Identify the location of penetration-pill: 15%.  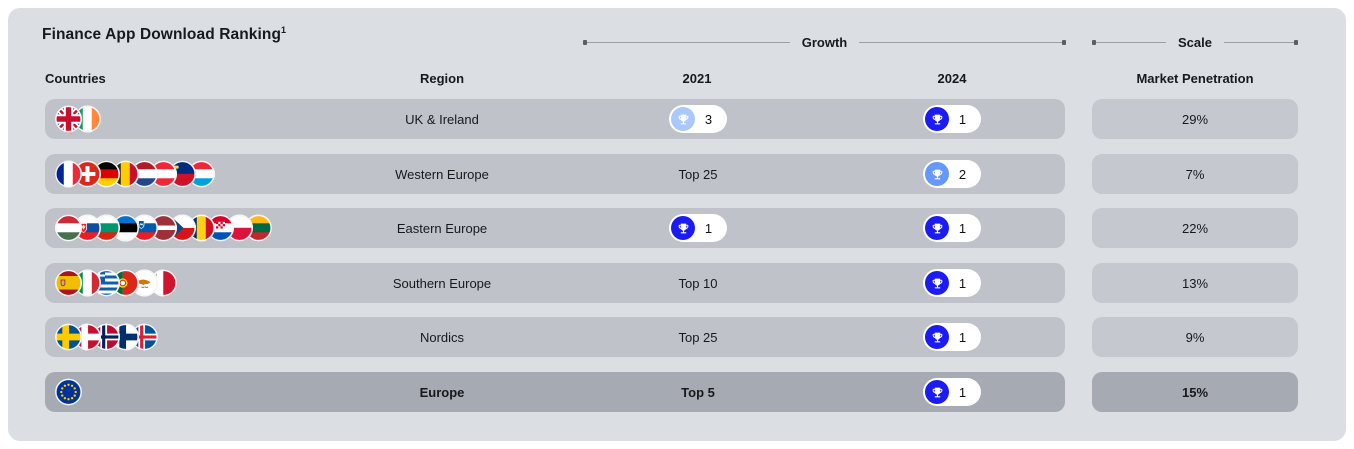
(1195, 392).